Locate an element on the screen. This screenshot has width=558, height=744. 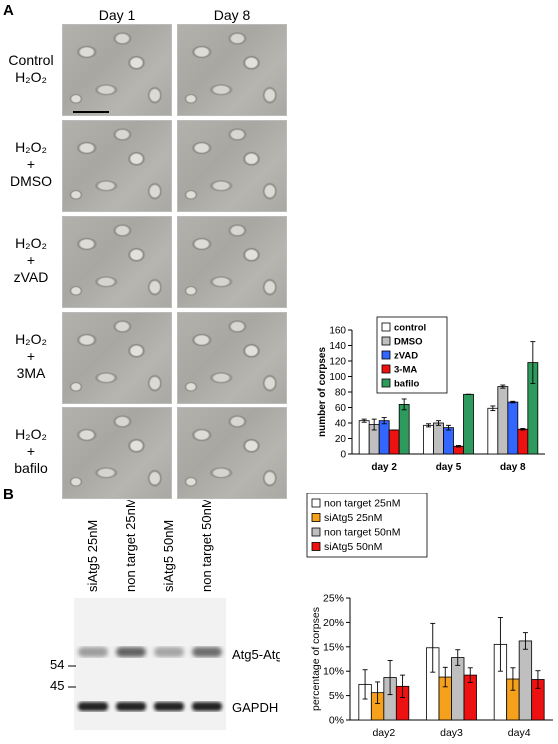
band-label-atg5-atg12: Atg5-Atg12 is located at coordinates (256, 654).